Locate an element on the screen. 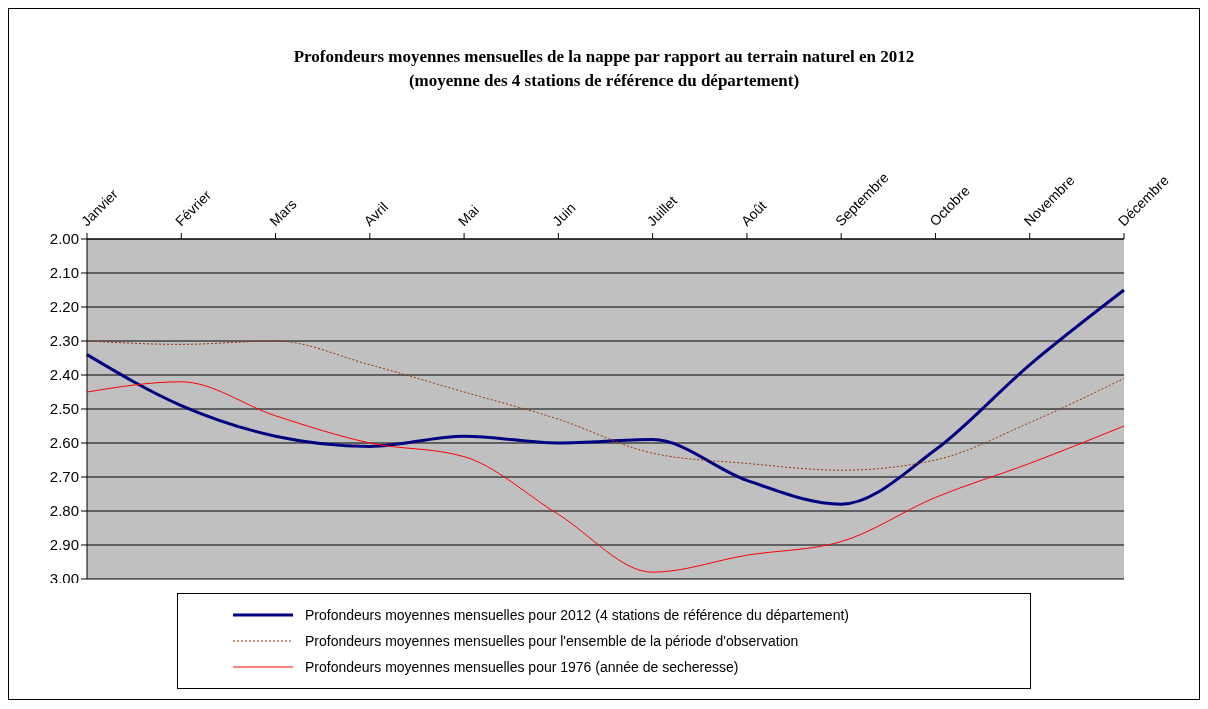 The image size is (1208, 709). y-tick-label: 2.20 is located at coordinates (64, 307).